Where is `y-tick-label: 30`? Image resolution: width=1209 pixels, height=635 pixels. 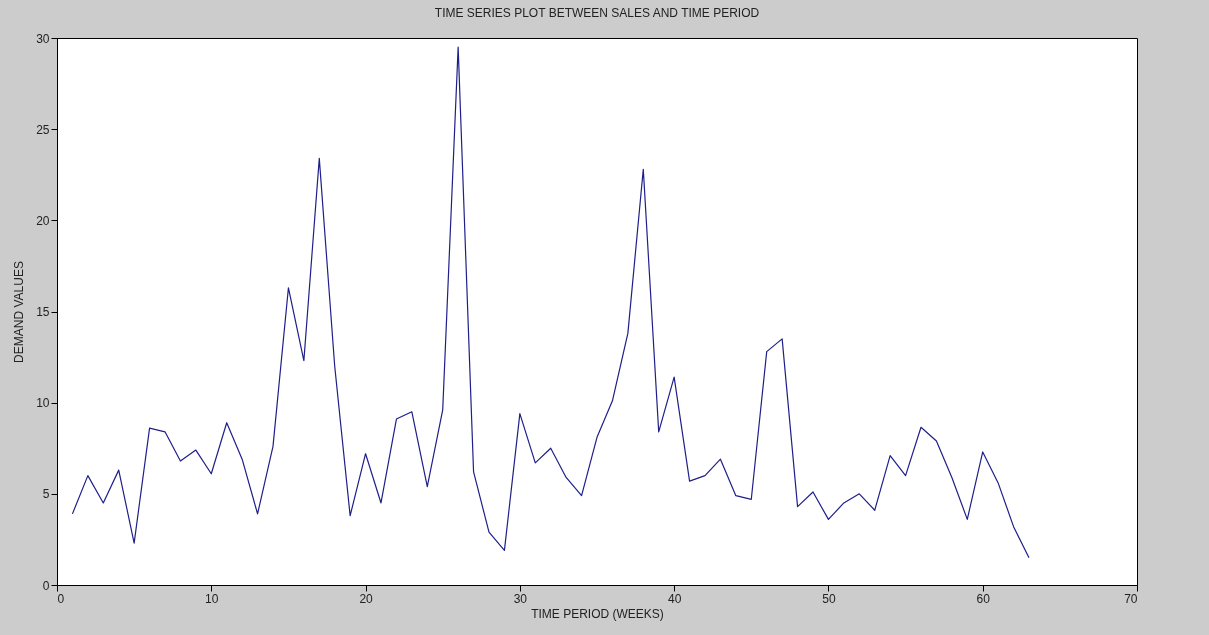
y-tick-label: 30 is located at coordinates (43, 38).